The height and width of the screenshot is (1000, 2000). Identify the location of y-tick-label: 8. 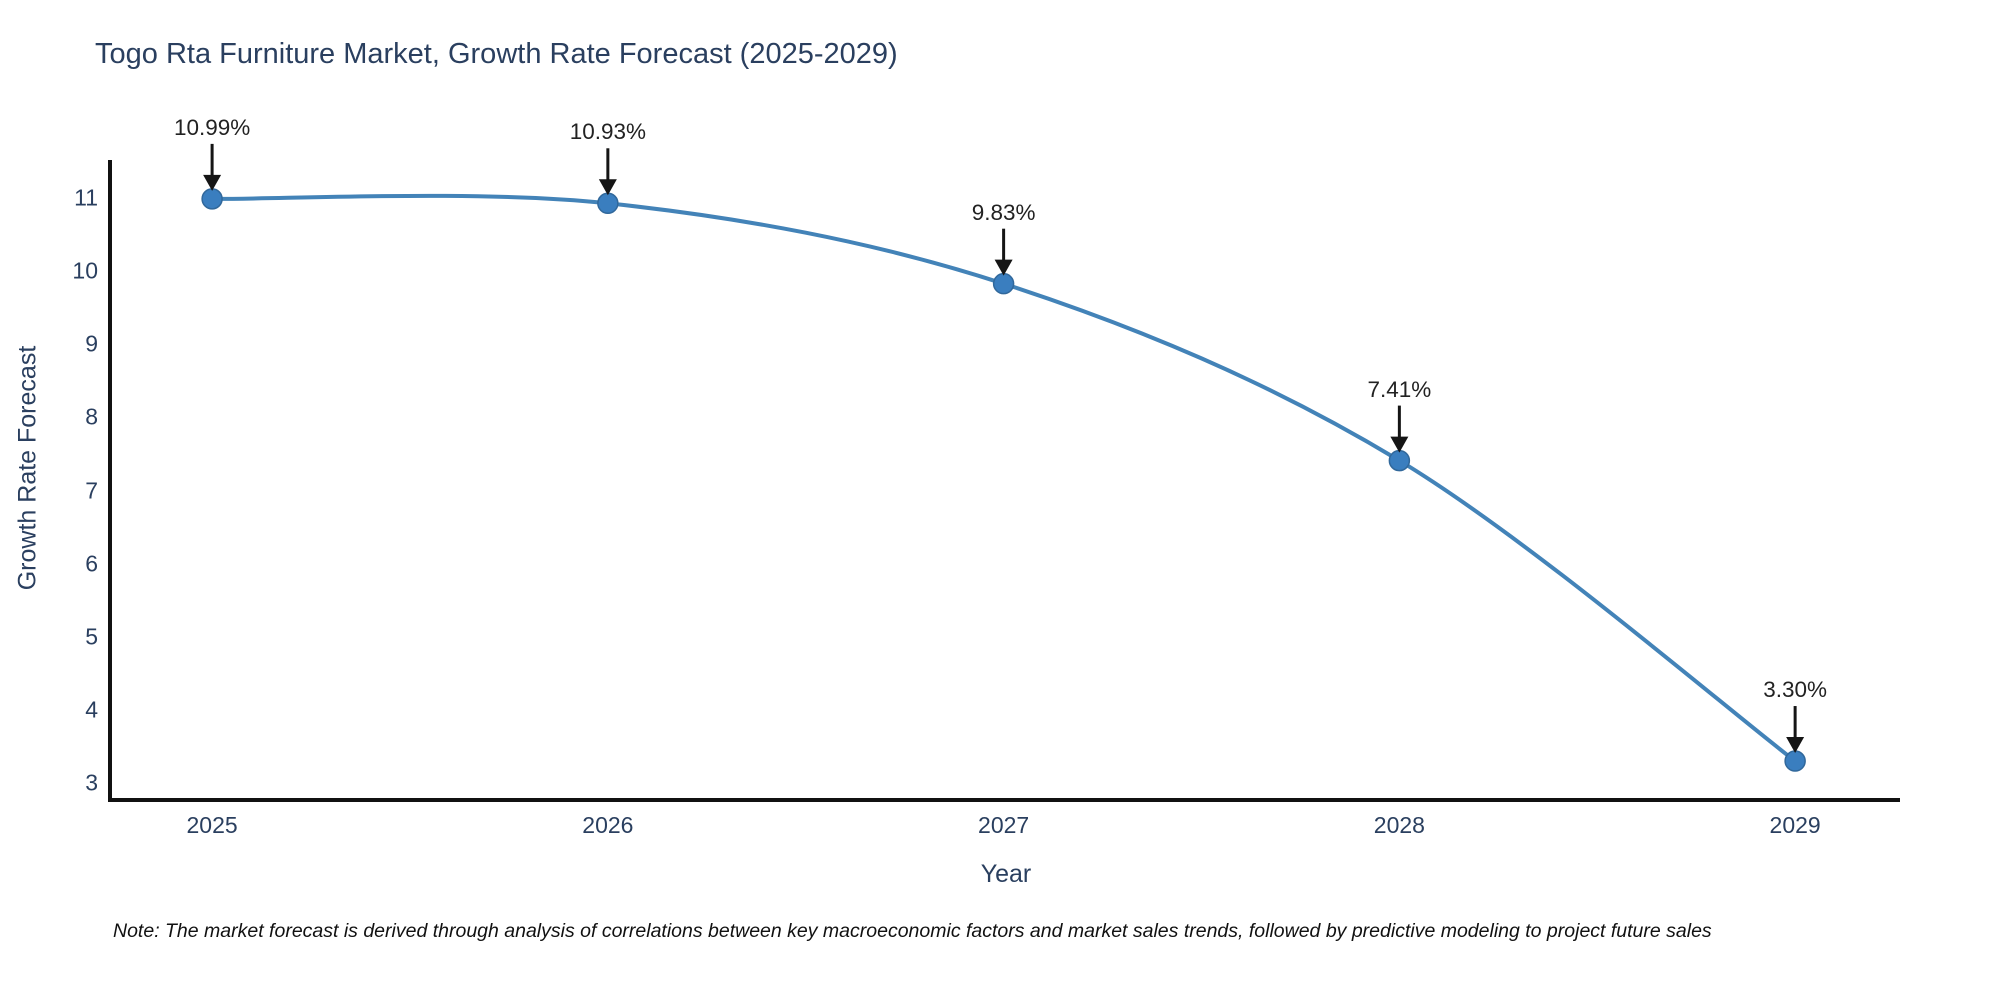
(91, 416).